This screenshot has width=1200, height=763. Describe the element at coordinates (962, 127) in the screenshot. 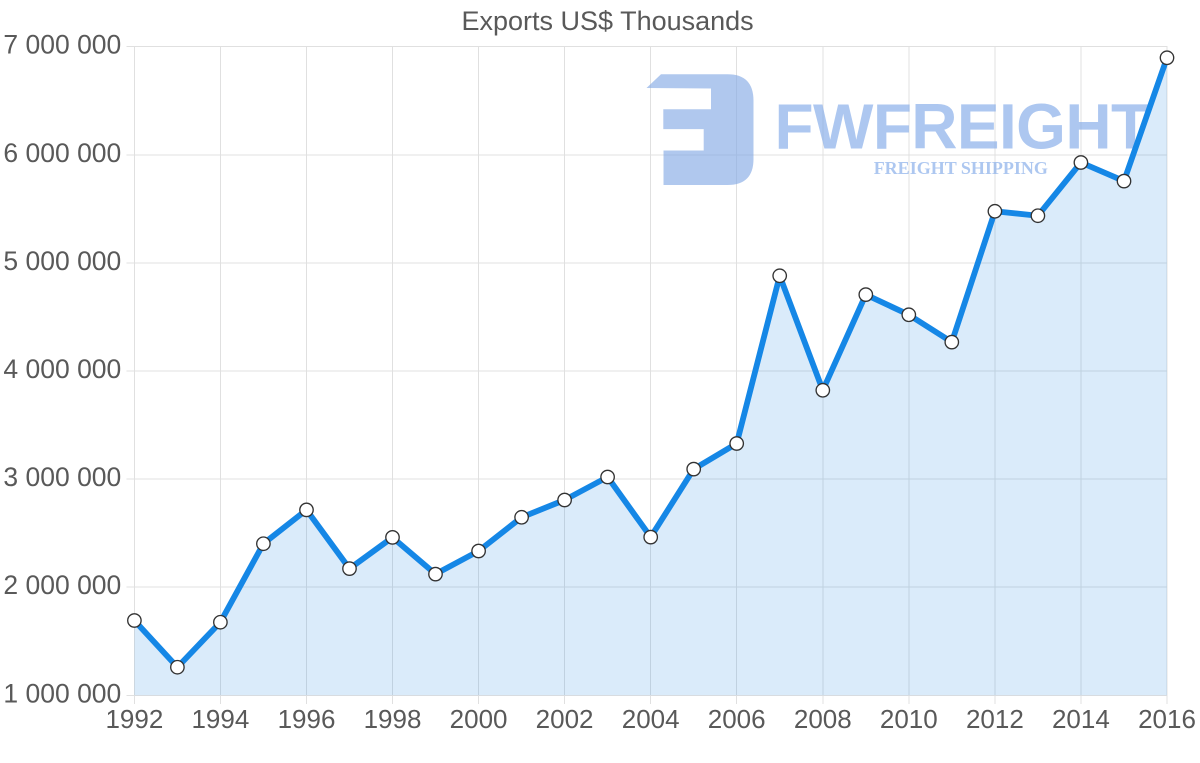

I see `svg-text: FWFREIGHT` at that location.